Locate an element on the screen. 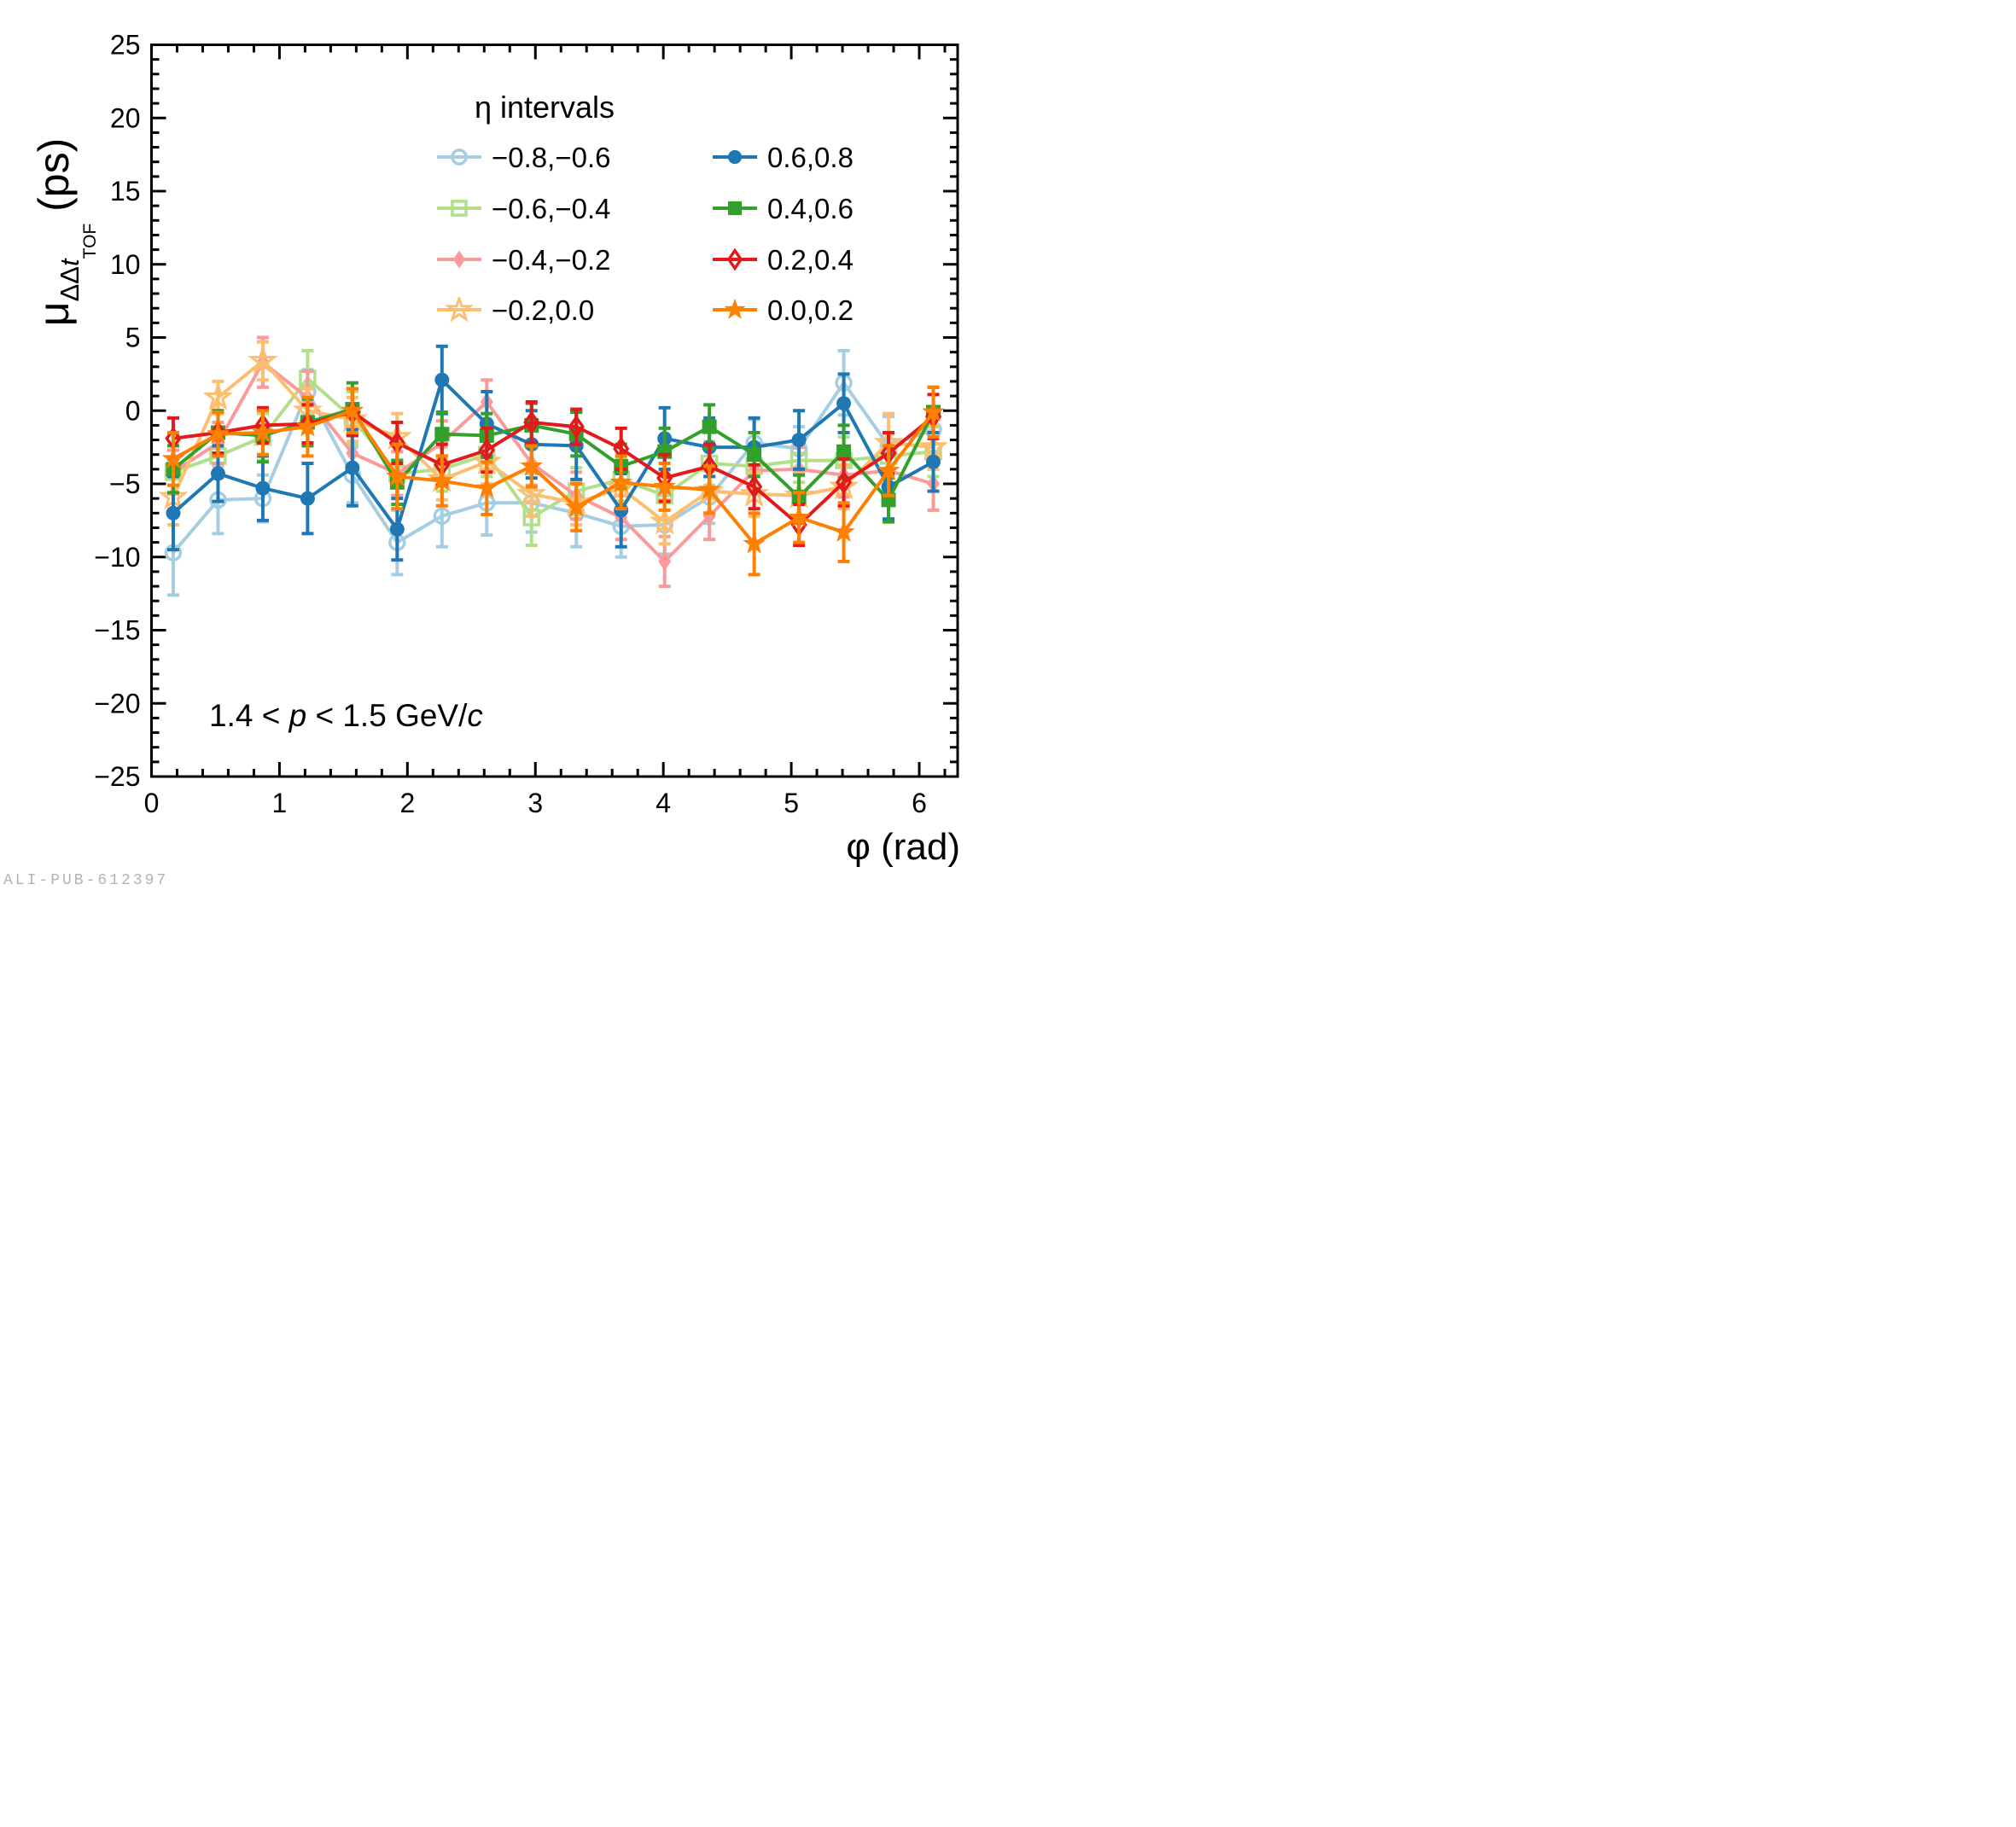 The height and width of the screenshot is (1827, 2016). x-tick-label: 0 is located at coordinates (152, 803).